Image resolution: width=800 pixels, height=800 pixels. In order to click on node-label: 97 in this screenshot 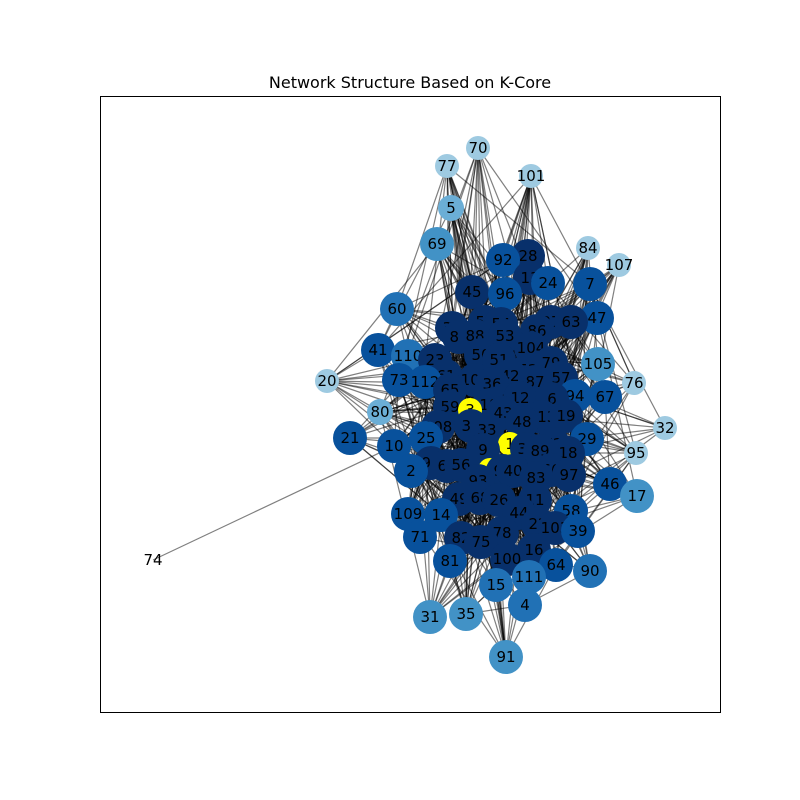, I will do `click(568, 475)`.